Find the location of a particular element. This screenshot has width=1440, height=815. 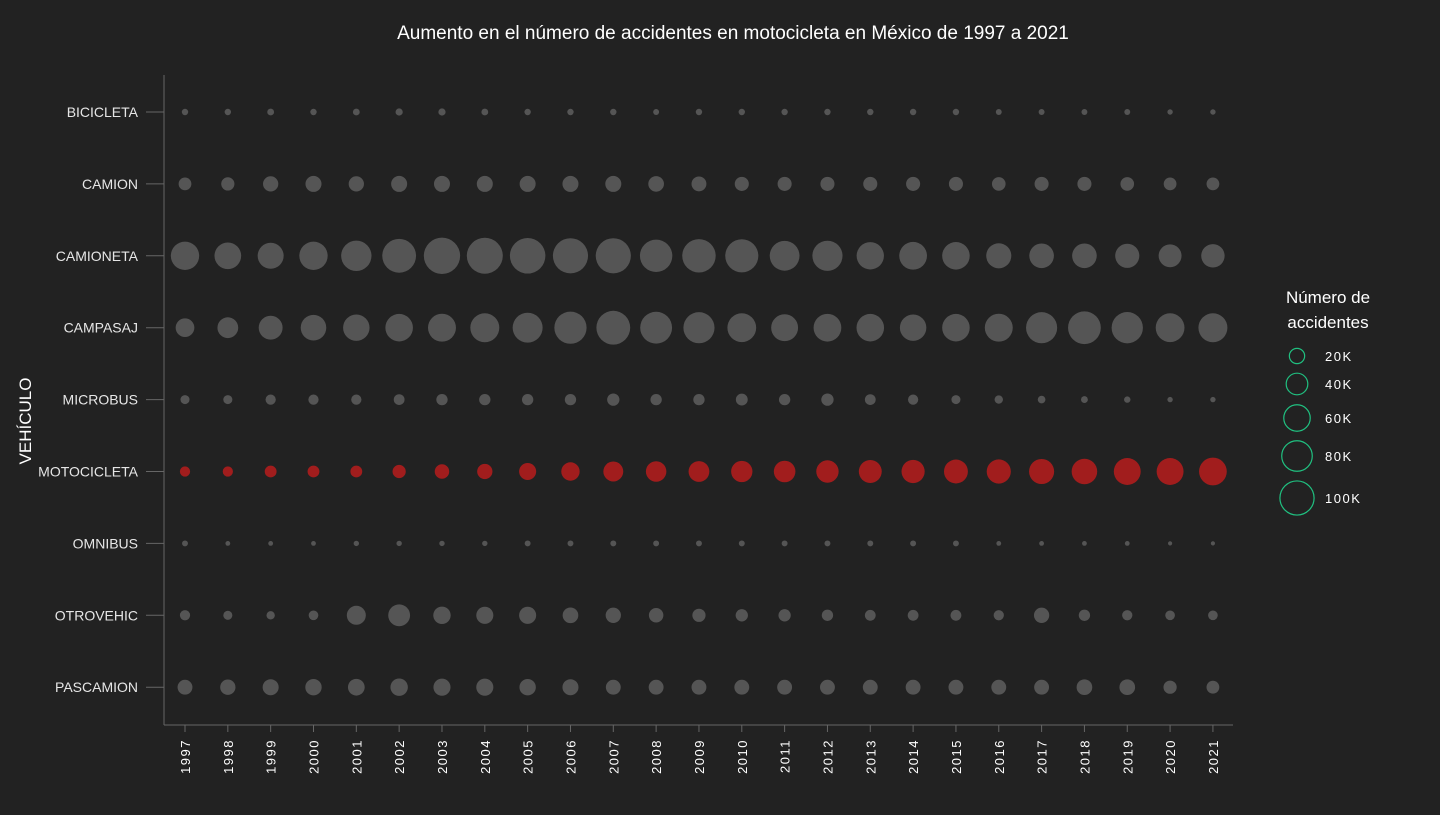

bubble-camioneta-2002 is located at coordinates (399, 255).